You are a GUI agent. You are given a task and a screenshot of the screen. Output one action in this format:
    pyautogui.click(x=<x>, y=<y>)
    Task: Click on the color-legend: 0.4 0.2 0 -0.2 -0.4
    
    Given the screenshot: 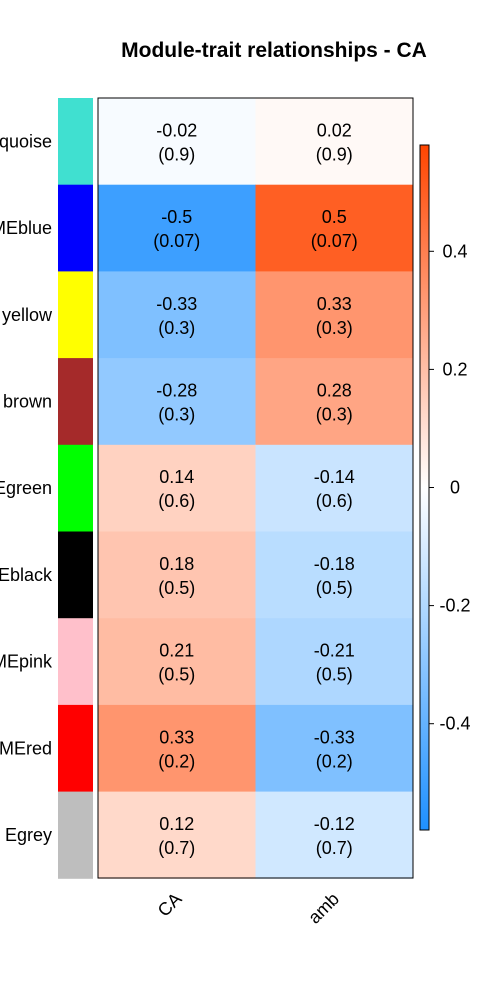 What is the action you would take?
    pyautogui.click(x=445, y=487)
    